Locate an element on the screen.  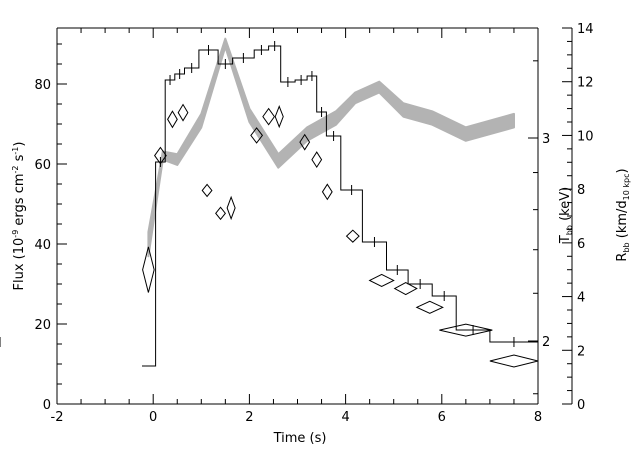
y-axis-left-title-end: ) is located at coordinates (19, 144).